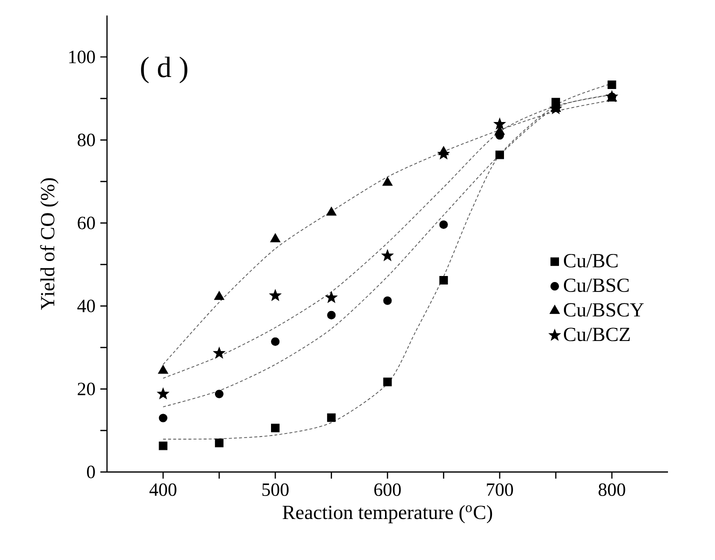  Describe the element at coordinates (387, 514) in the screenshot. I see `x-axis-title: Reaction temperature ($^{o}$C)` at that location.